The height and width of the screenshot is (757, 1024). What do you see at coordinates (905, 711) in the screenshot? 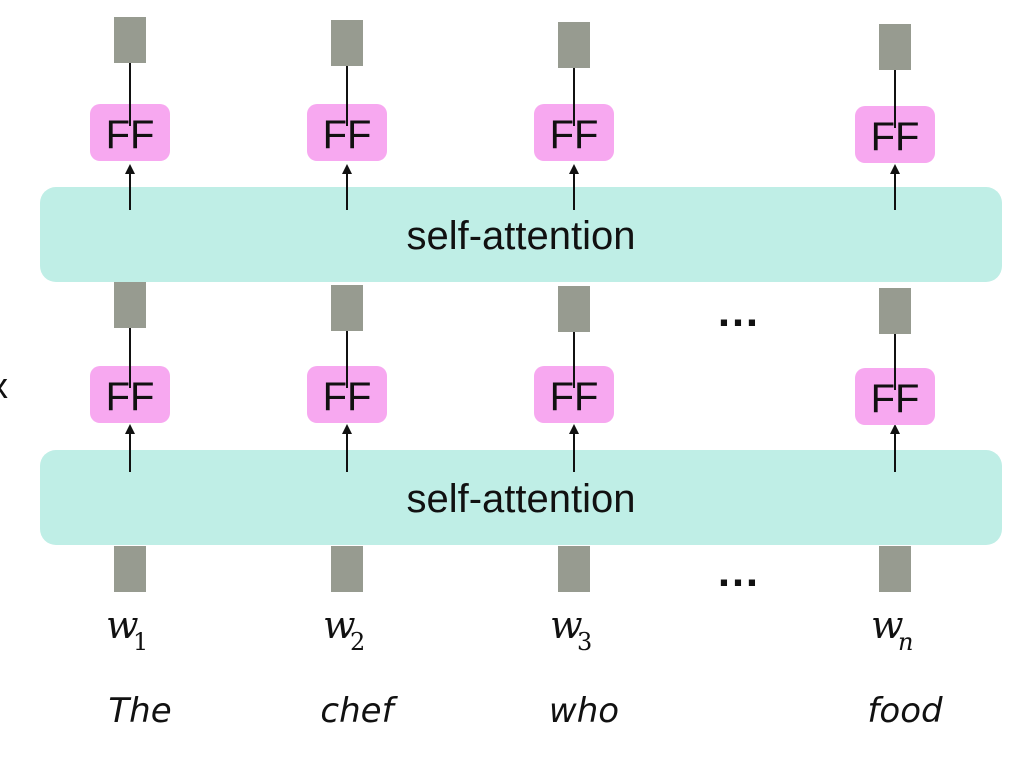
I see `token-word-4: food` at bounding box center [905, 711].